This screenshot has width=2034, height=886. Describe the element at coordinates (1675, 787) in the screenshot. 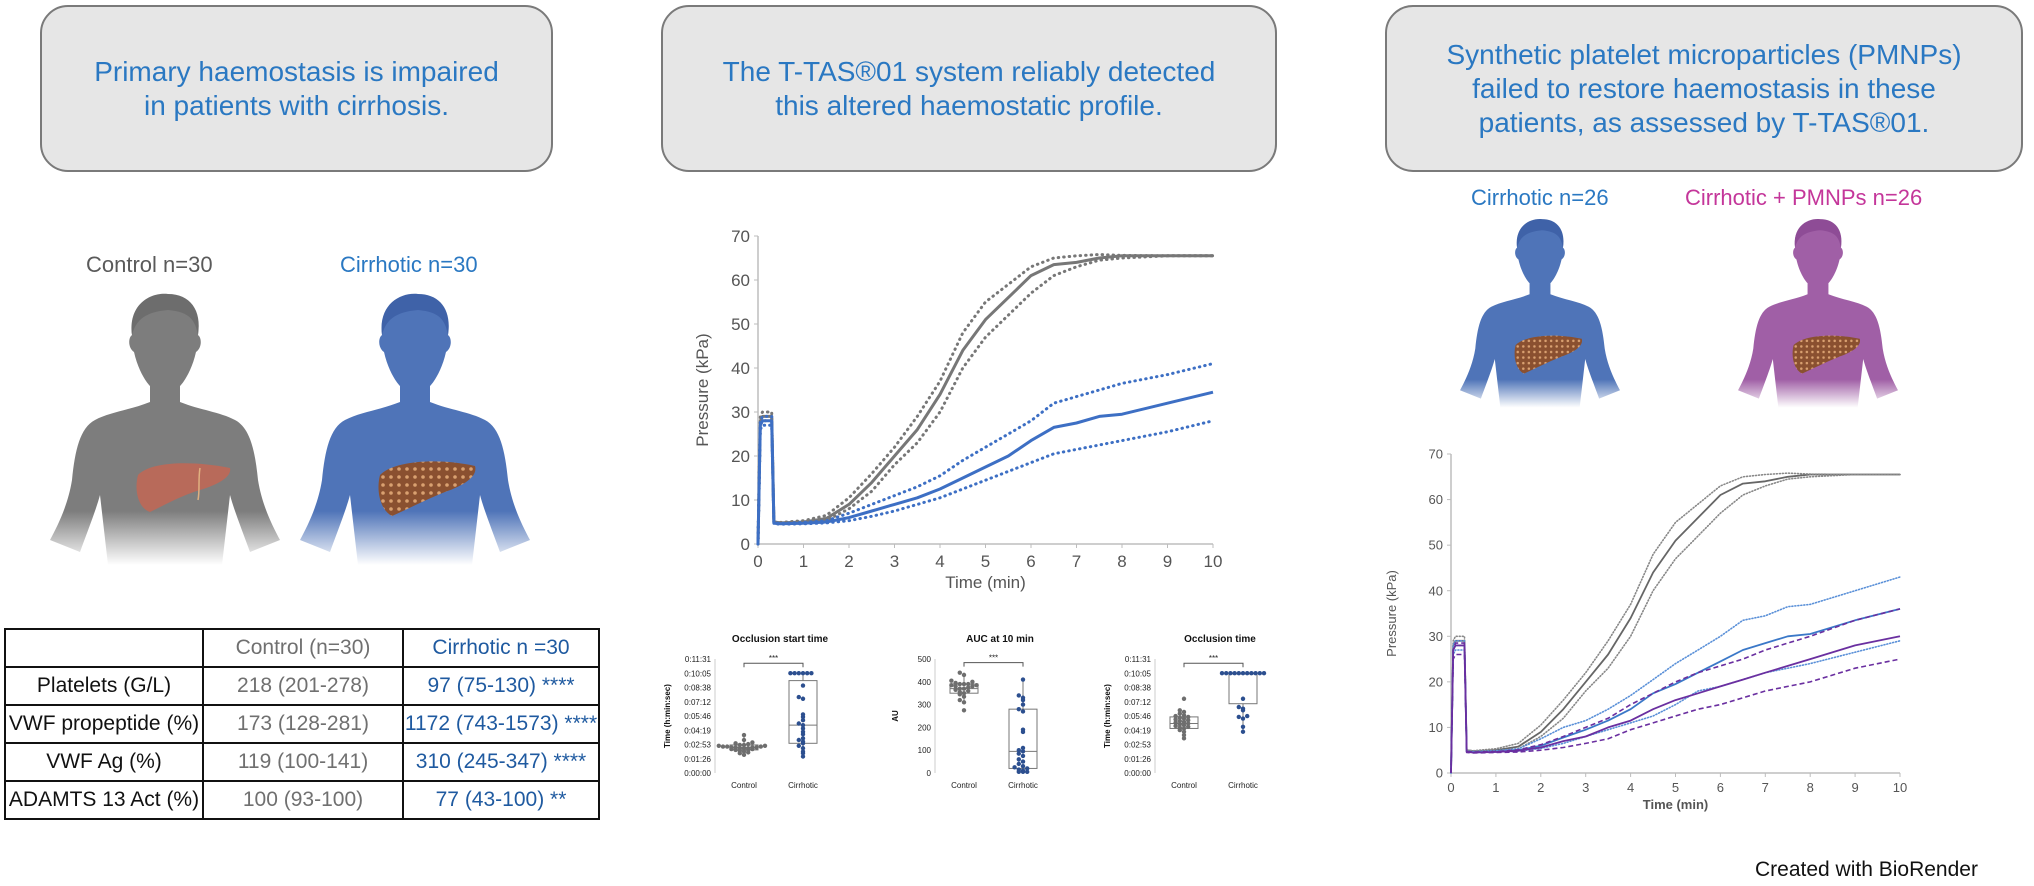

I see `x-tick-label: 5` at that location.